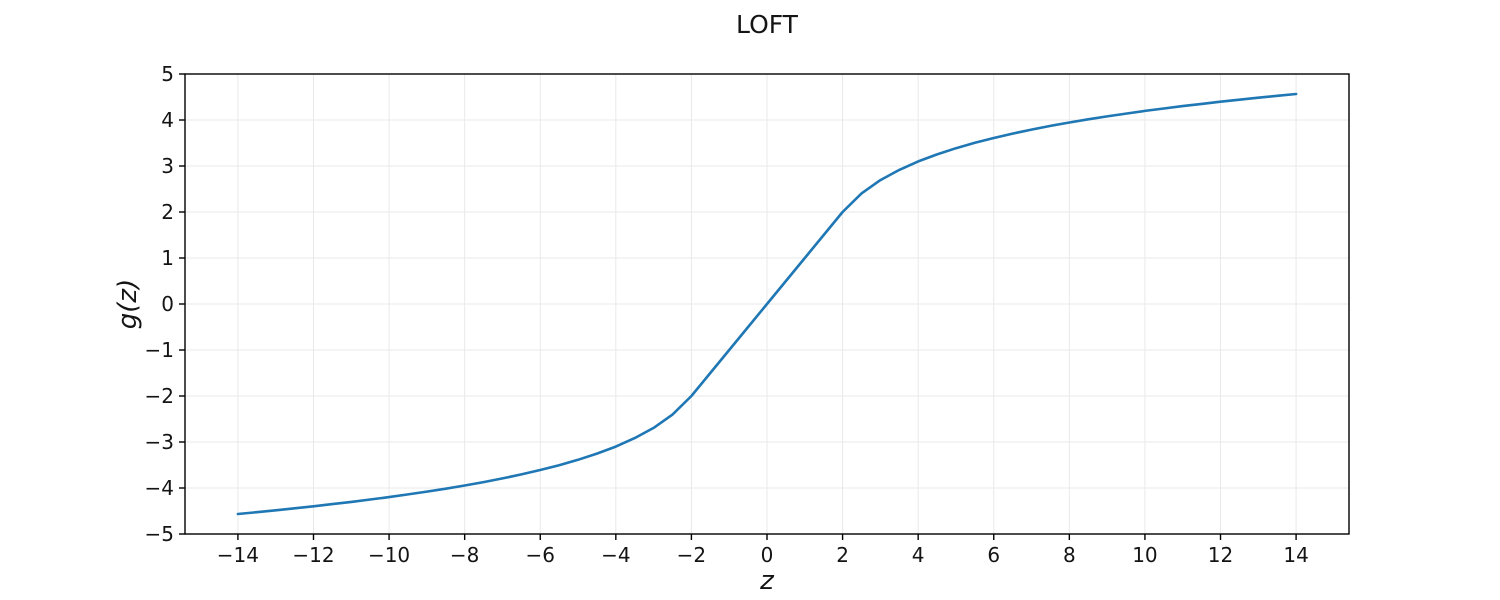 The height and width of the screenshot is (600, 1500). I want to click on x-axis: −14 −12 −10 −8 −6 −4 −2 0 2 4 6 8 10 12 14, so click(763, 550).